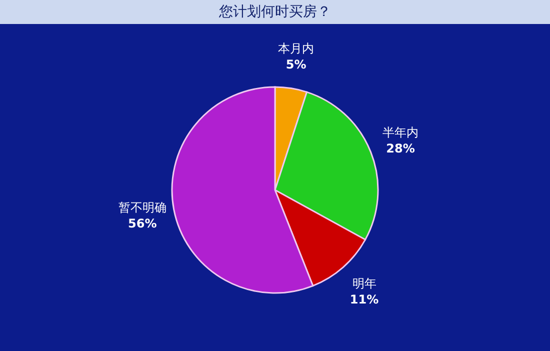 Image resolution: width=550 pixels, height=351 pixels. I want to click on data-label: 56%, so click(142, 223).